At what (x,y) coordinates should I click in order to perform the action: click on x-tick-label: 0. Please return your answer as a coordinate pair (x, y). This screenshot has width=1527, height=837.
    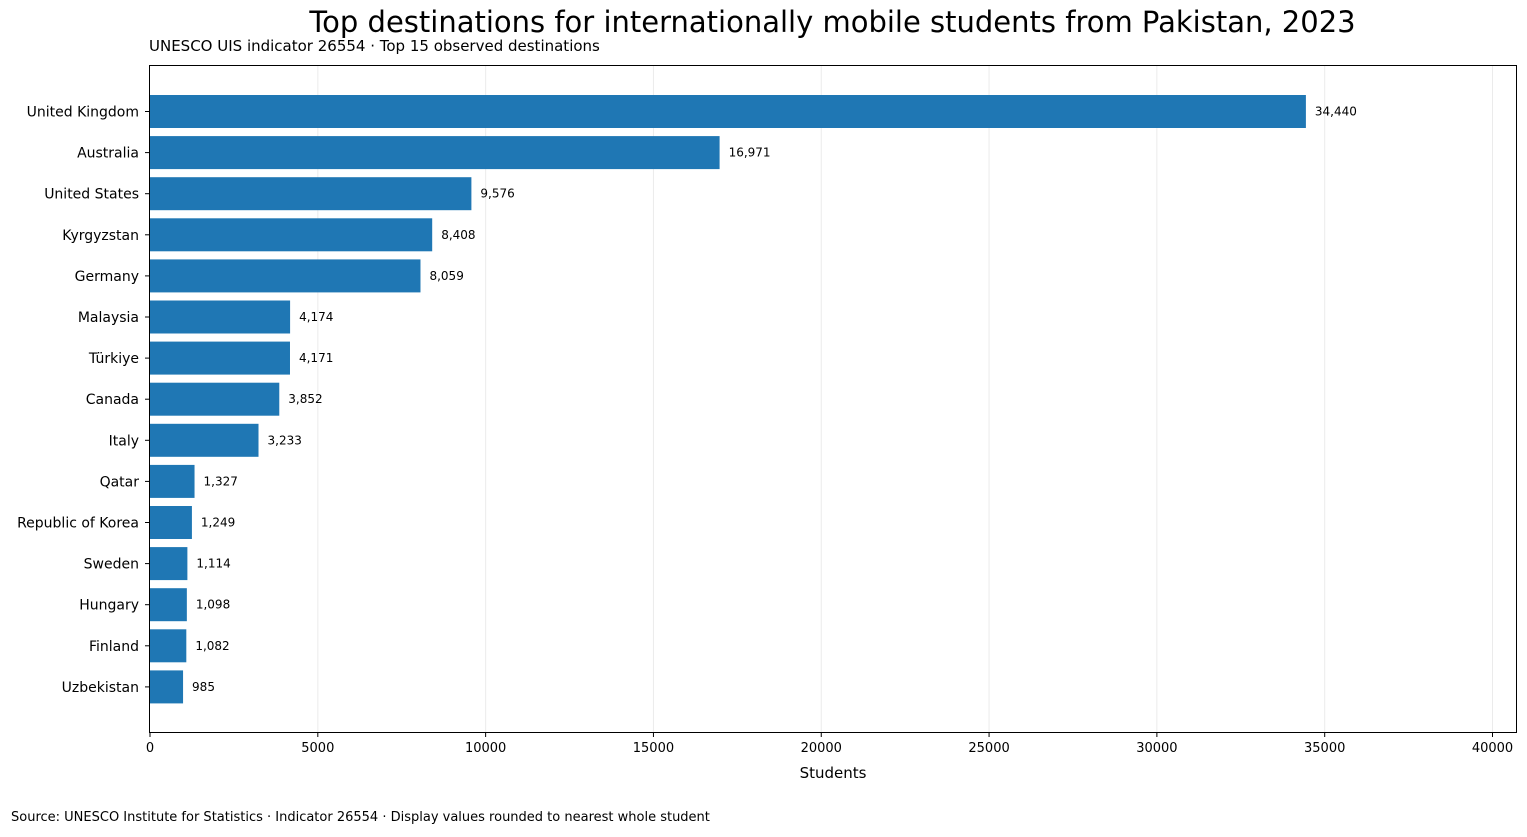
    Looking at the image, I should click on (150, 748).